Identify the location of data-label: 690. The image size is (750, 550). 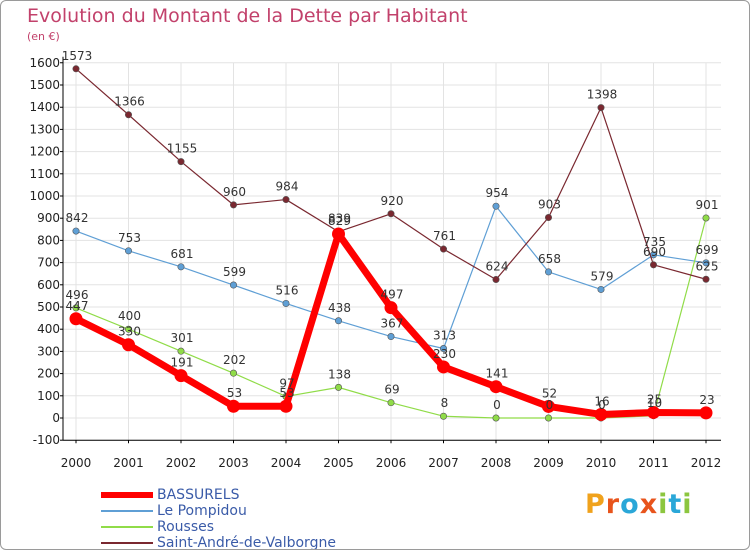
(654, 252).